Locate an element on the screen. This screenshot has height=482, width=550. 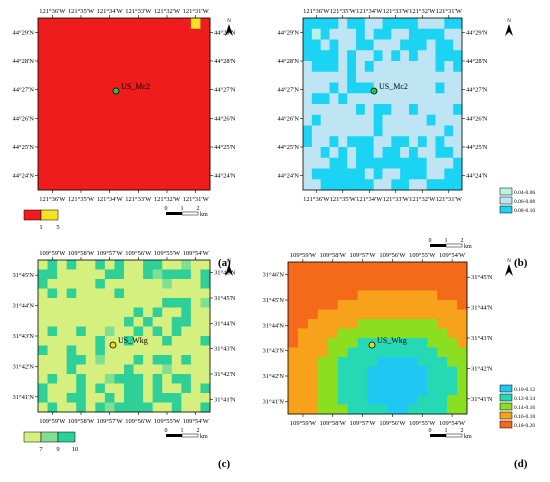
right-tick-label: 44°24'N is located at coordinates (477, 176).